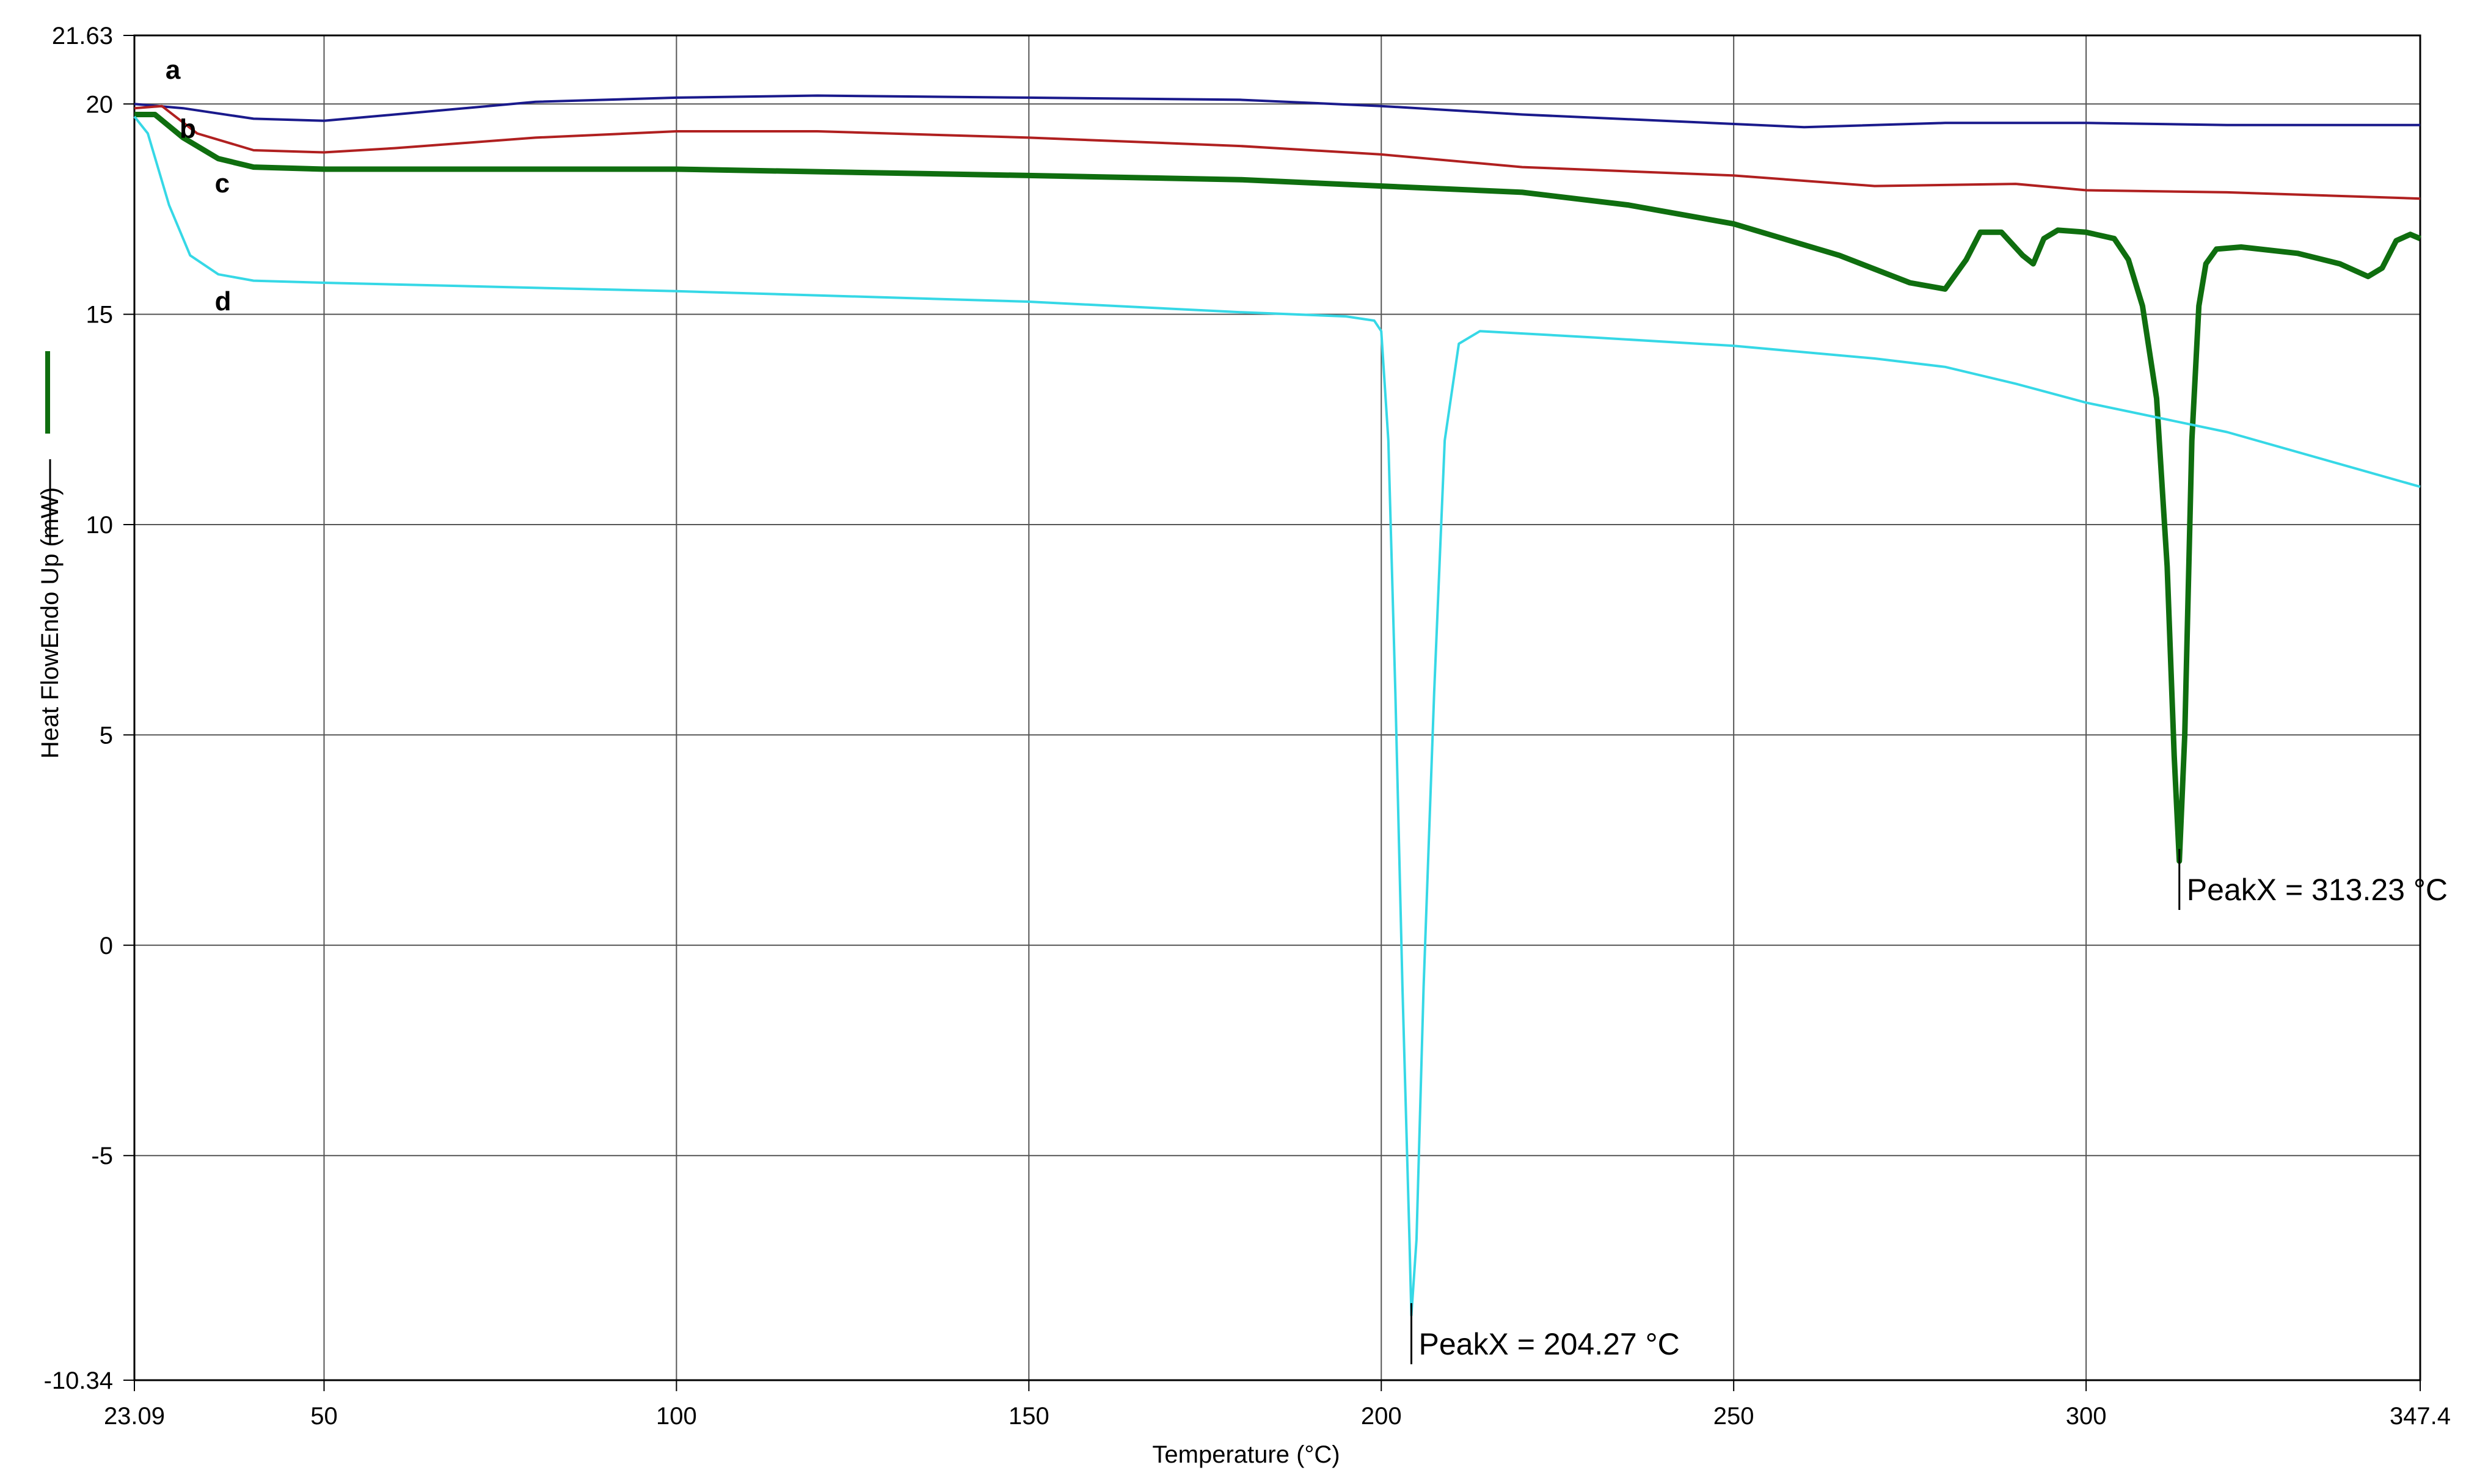 The image size is (2466, 1484). Describe the element at coordinates (224, 301) in the screenshot. I see `series-label-d: d` at that location.